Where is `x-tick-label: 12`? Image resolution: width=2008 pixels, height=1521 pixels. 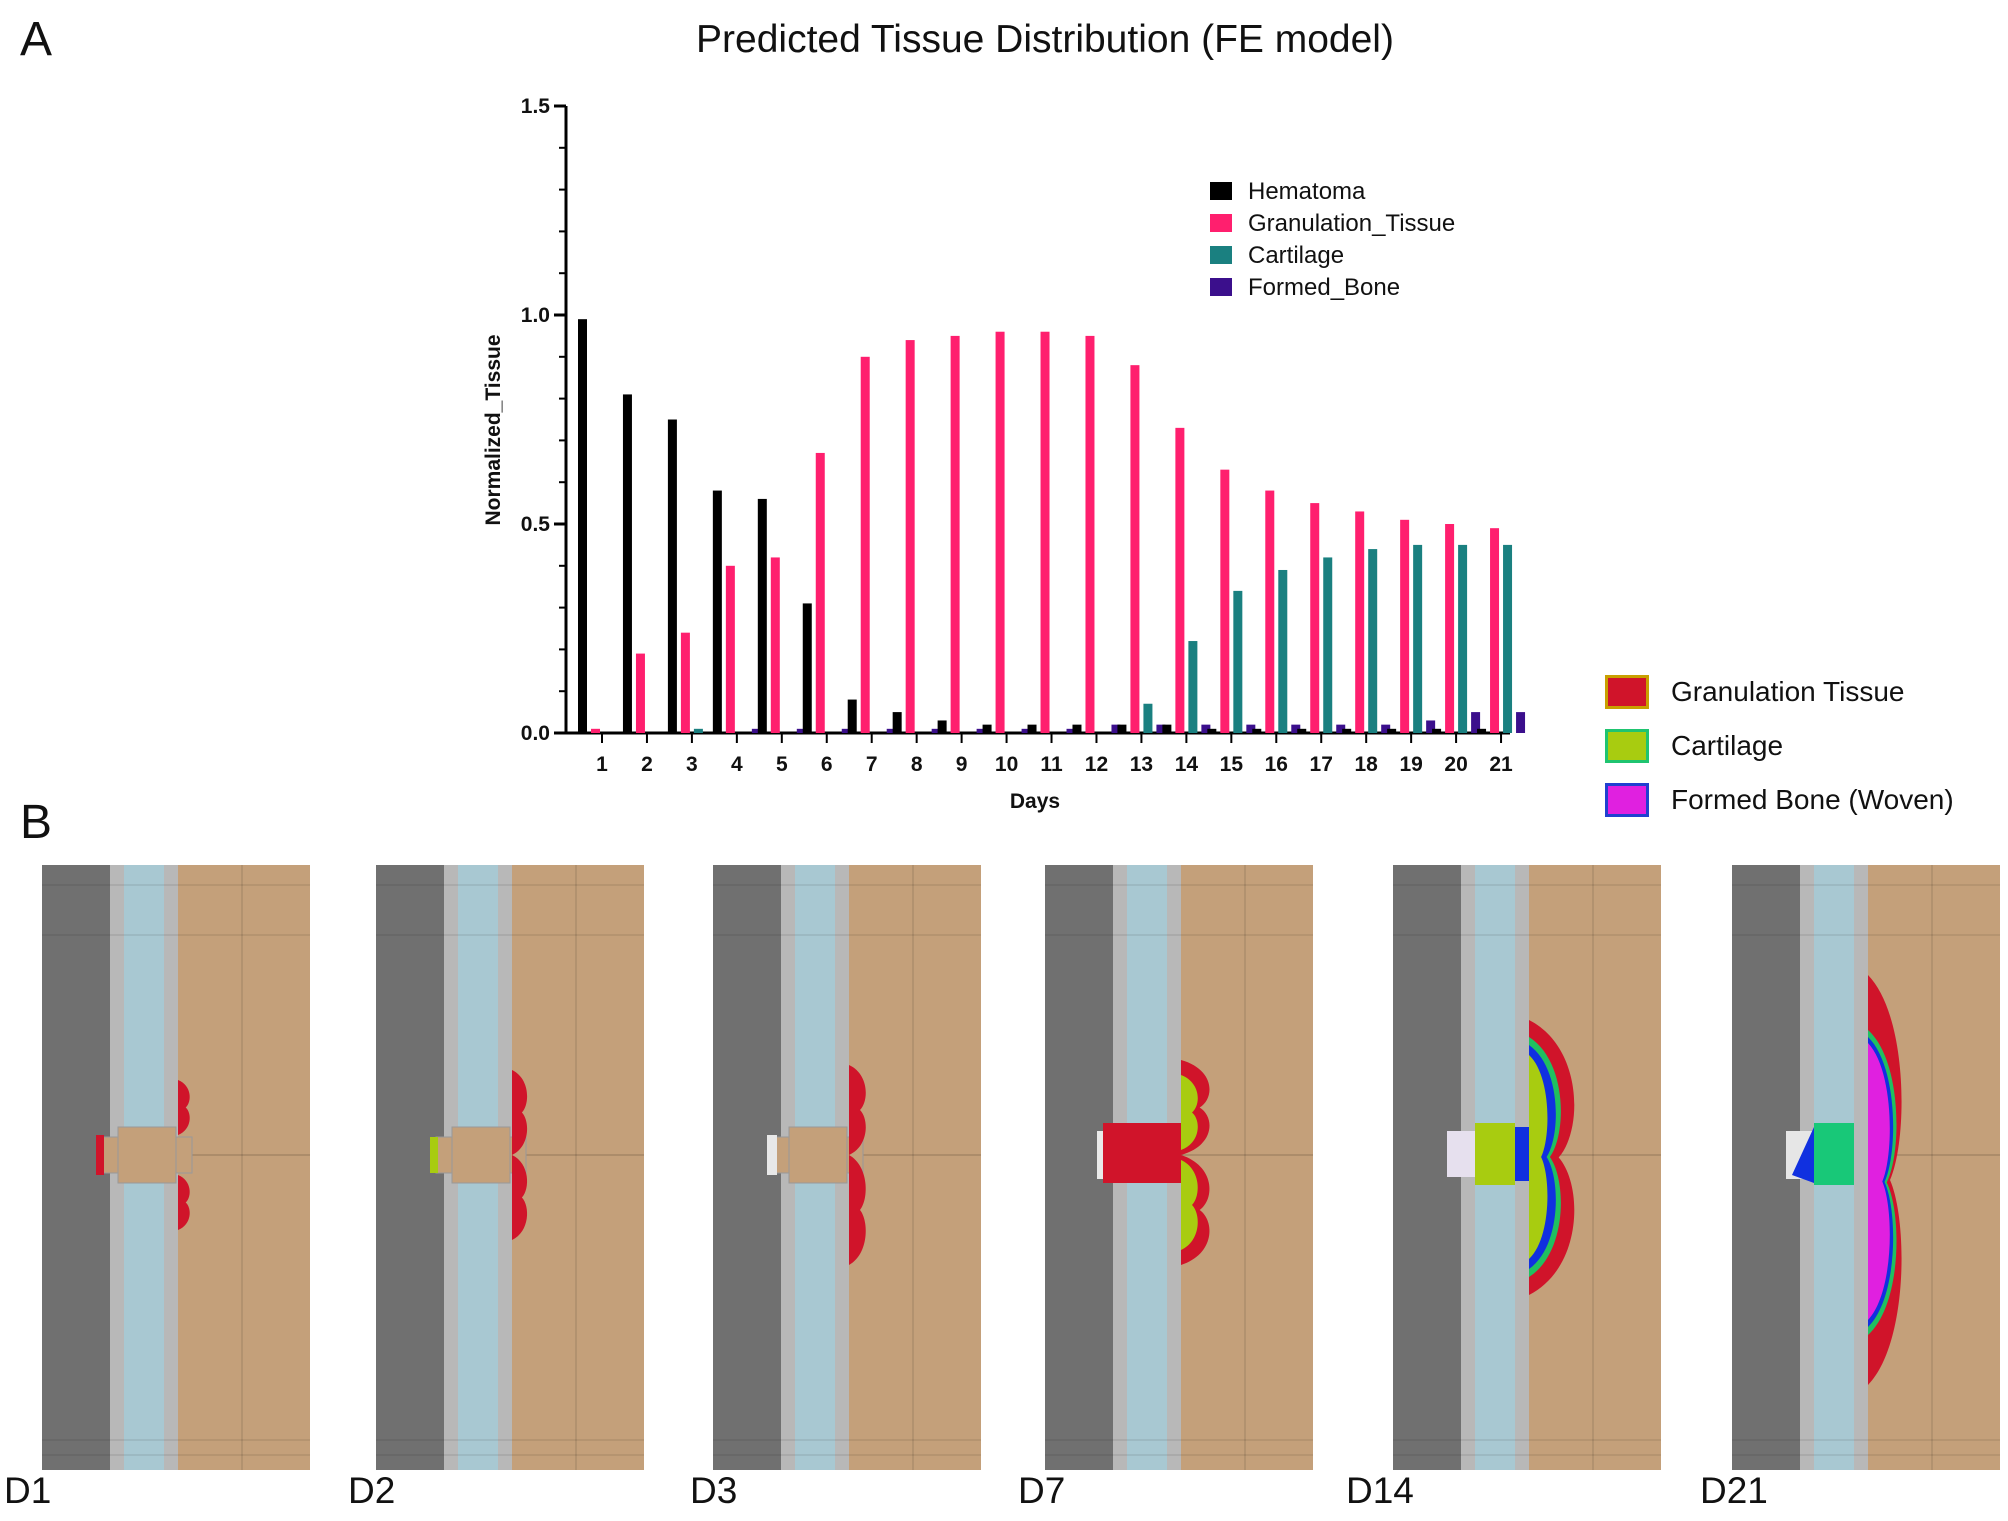
x-tick-label: 12 is located at coordinates (1096, 764).